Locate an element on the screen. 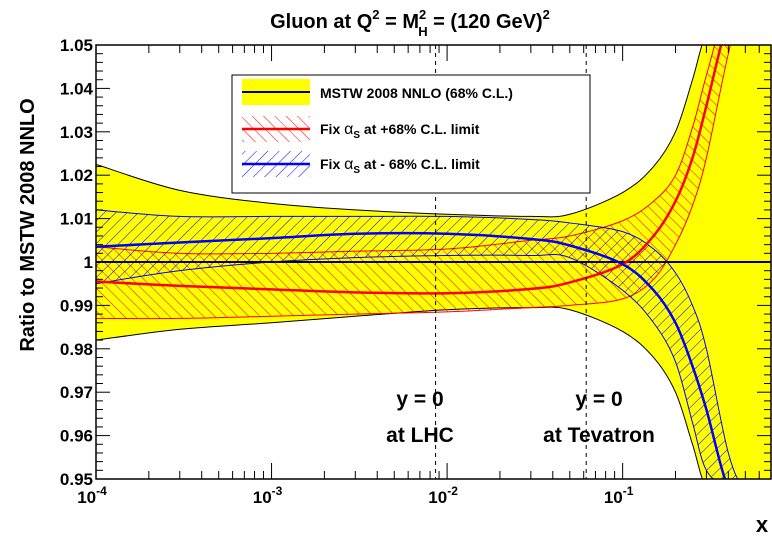  x-tick-exp: -1 is located at coordinates (628, 491).